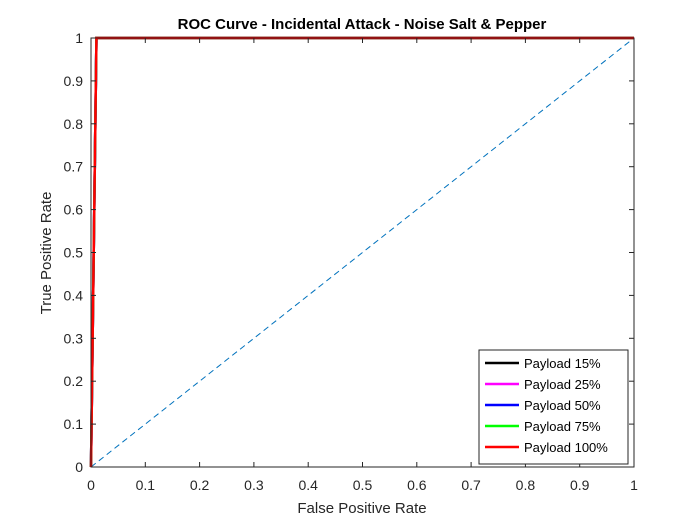 The width and height of the screenshot is (700, 525). I want to click on y-tick-label: 1, so click(79, 38).